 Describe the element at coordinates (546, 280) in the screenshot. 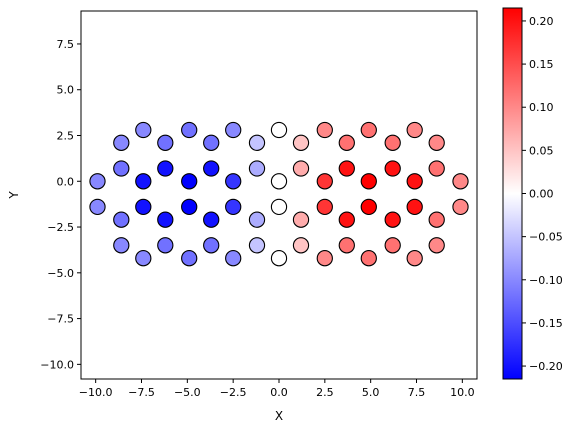

I see `colorbar-tick-label: −0.10` at that location.